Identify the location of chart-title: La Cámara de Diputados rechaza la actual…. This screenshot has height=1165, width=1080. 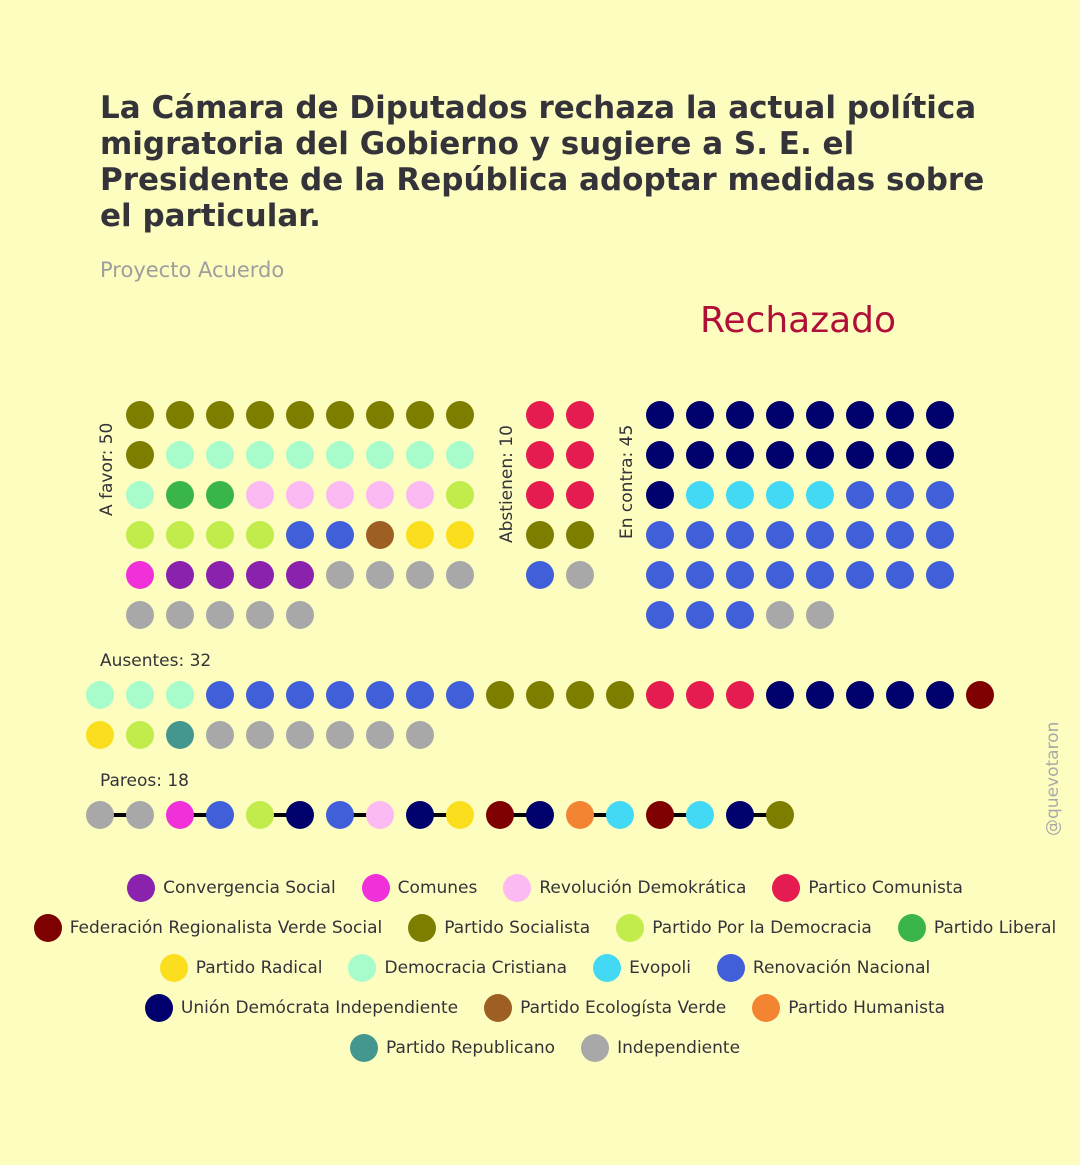
(542, 162).